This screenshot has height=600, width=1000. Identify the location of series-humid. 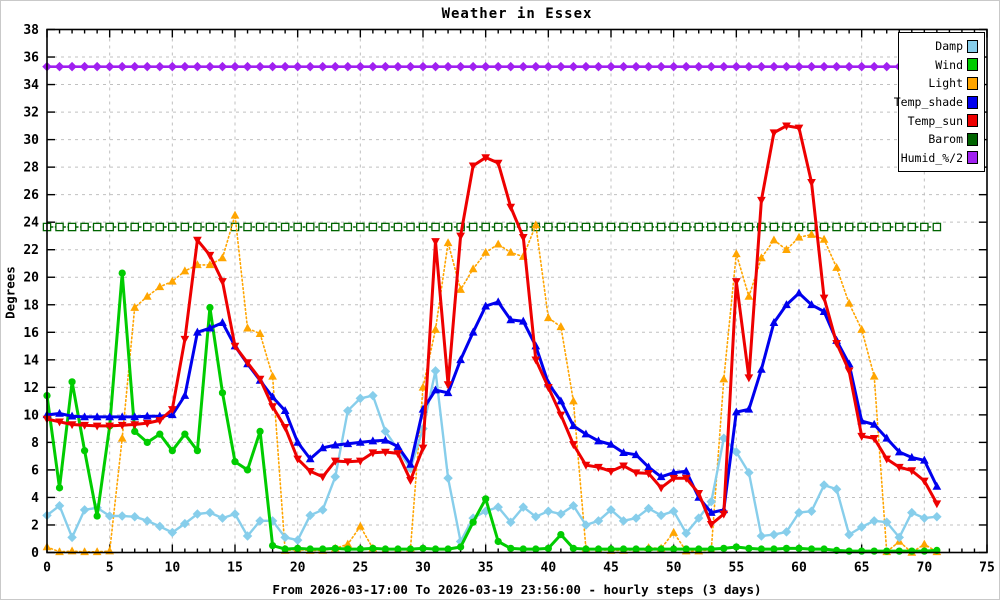
(492, 66).